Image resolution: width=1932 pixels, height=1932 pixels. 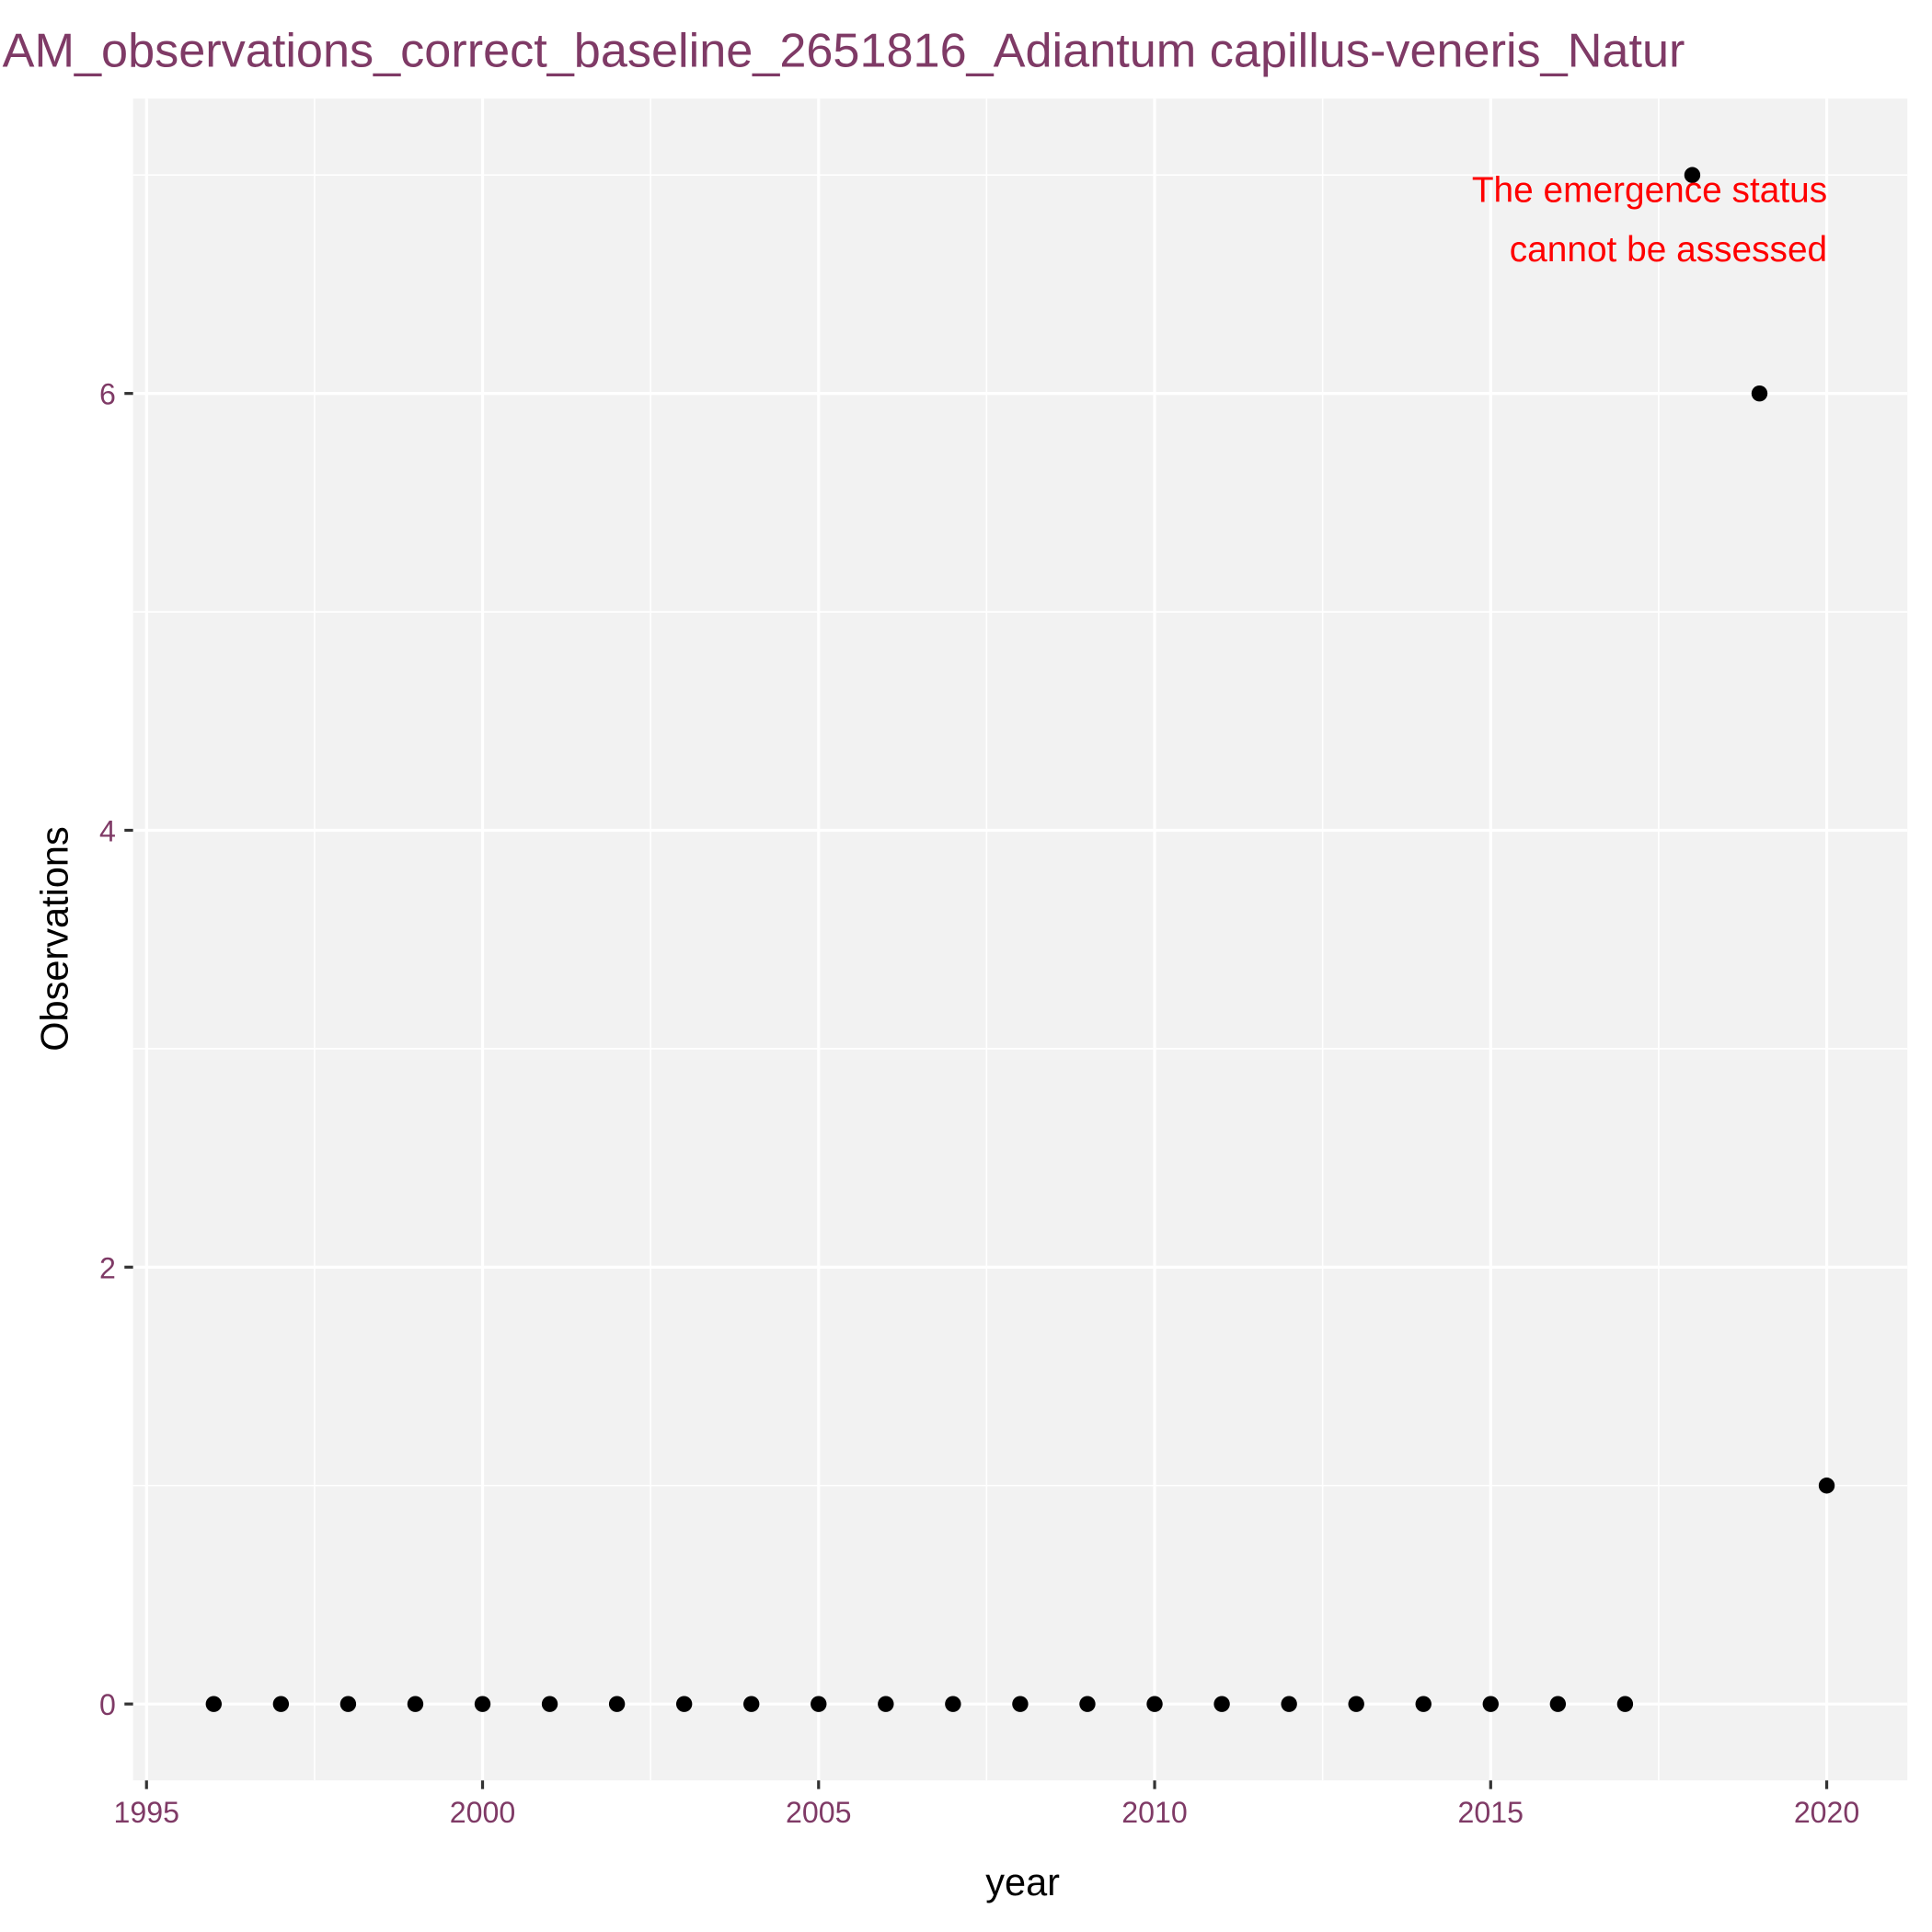 What do you see at coordinates (1826, 1812) in the screenshot?
I see `x-tick-label: 2020` at bounding box center [1826, 1812].